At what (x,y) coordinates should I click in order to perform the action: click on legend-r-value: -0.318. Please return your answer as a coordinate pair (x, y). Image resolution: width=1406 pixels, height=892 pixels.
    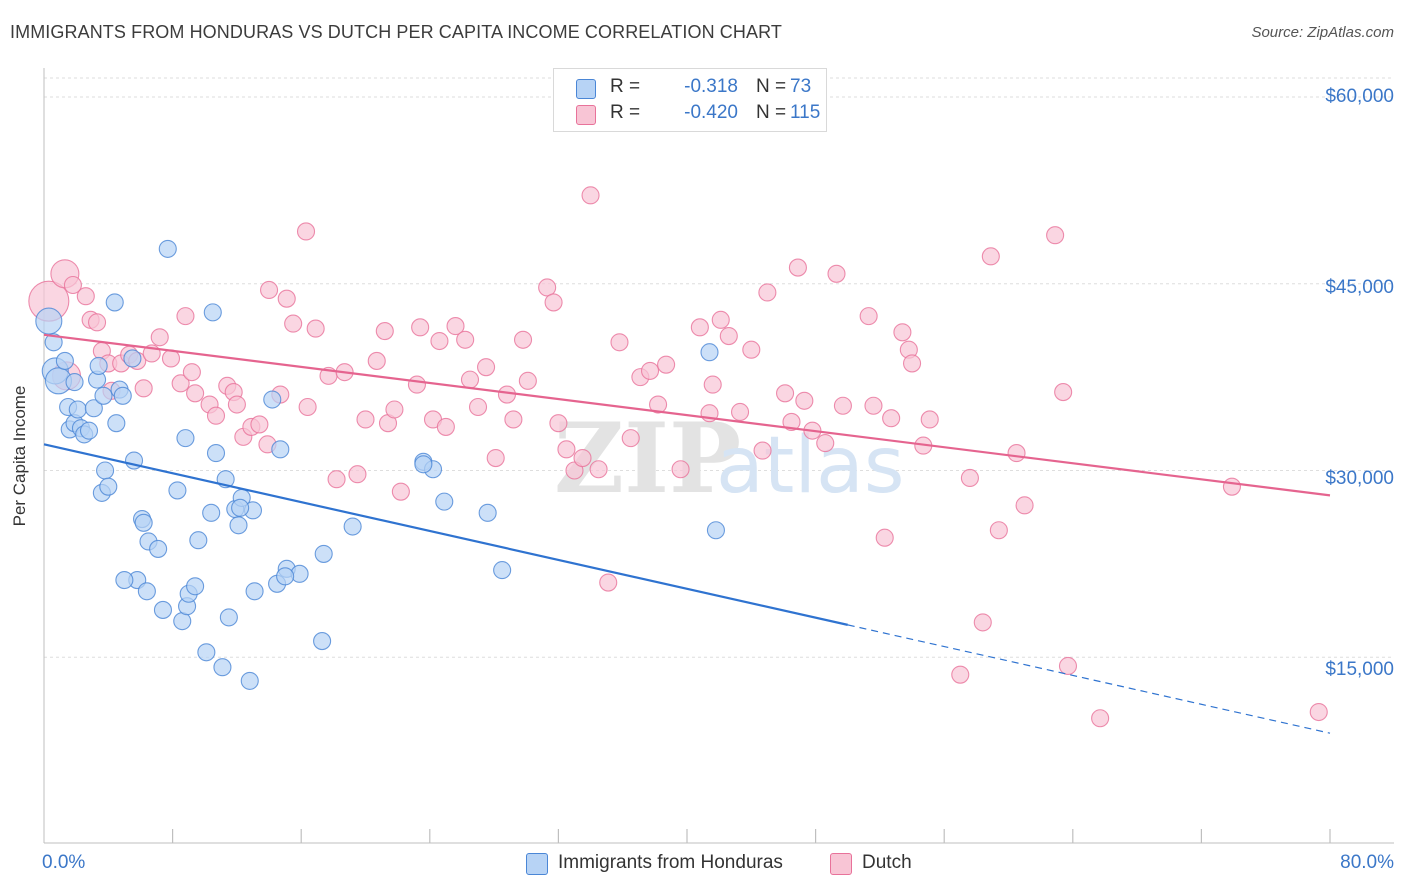
    Looking at the image, I should click on (711, 86).